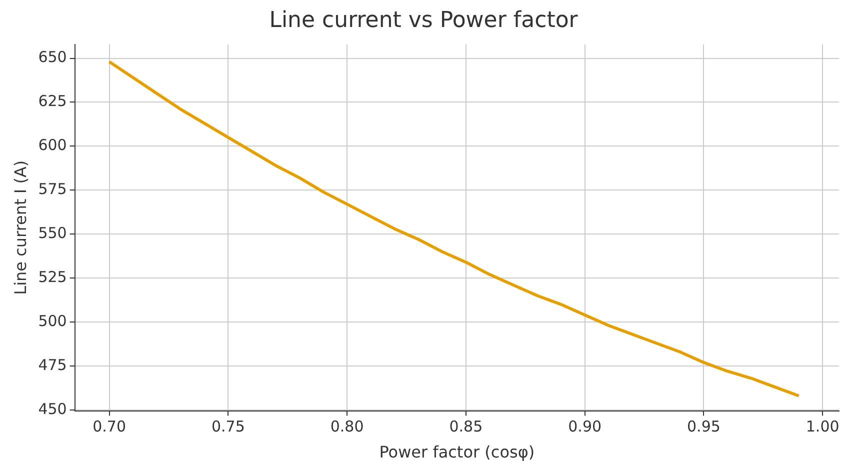  Describe the element at coordinates (52, 57) in the screenshot. I see `y-tick-label: 650` at that location.